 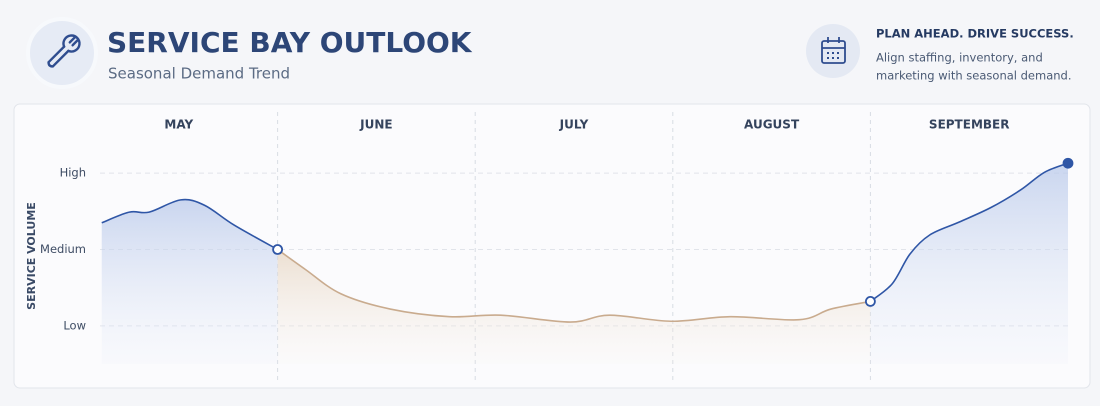 I want to click on x-tick-label: JULY, so click(x=574, y=125).